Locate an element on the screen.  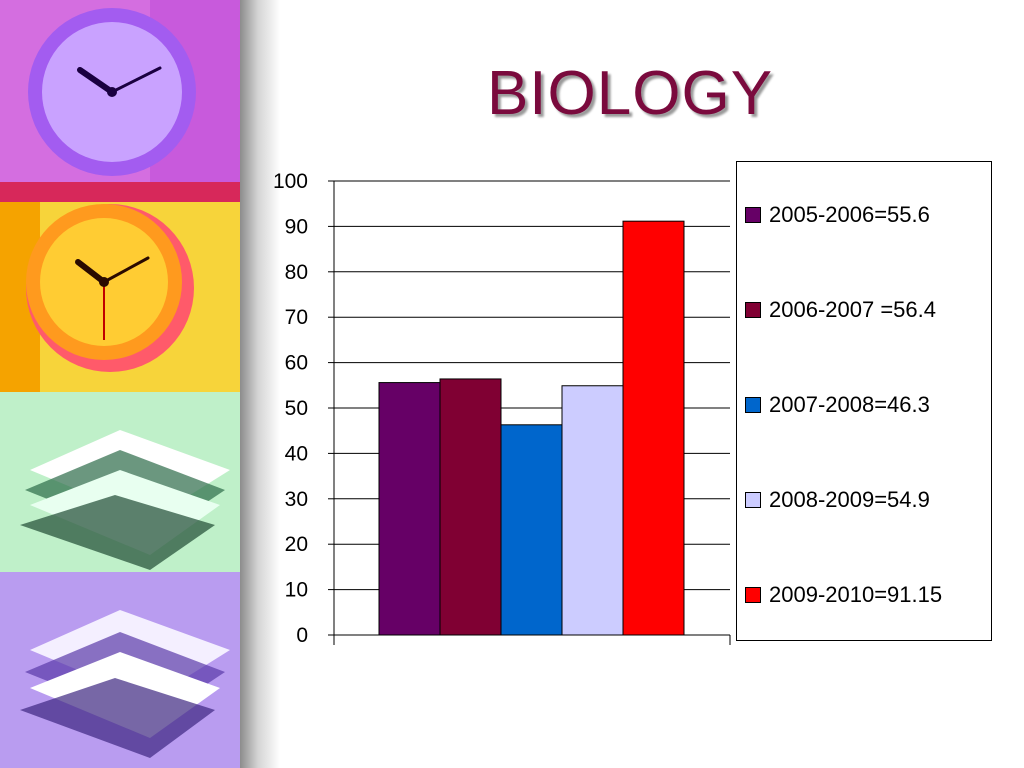
y-tick-label: 10 is located at coordinates (296, 590).